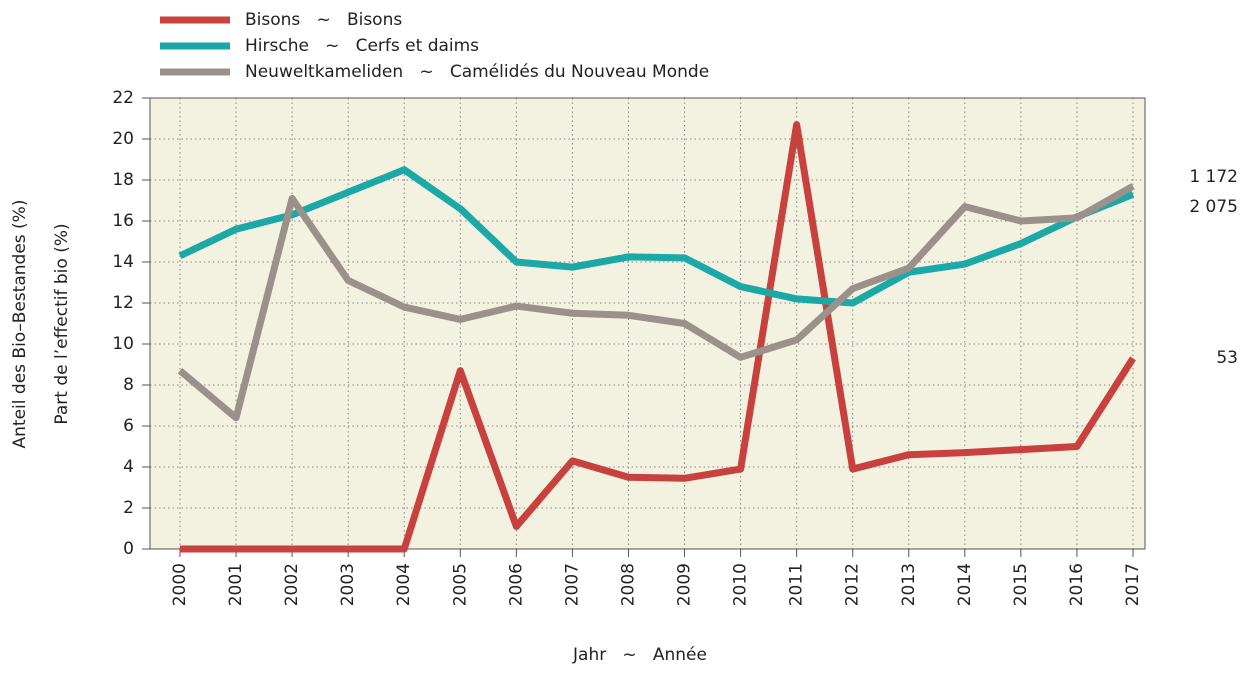  What do you see at coordinates (123, 180) in the screenshot?
I see `y-tick-label: 18` at bounding box center [123, 180].